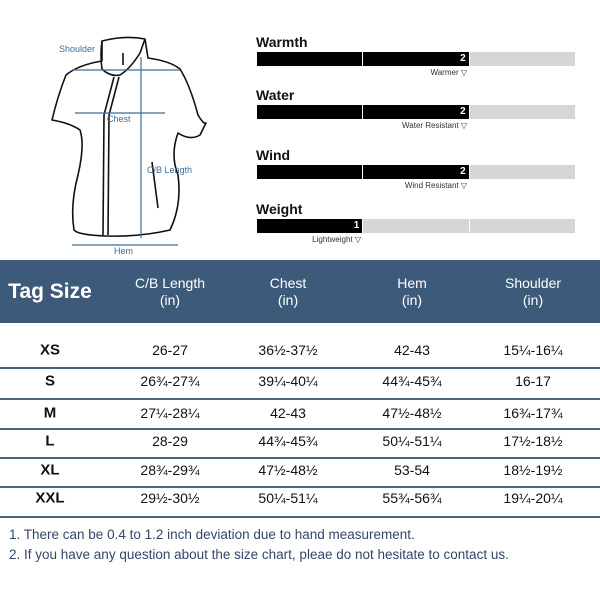  Describe the element at coordinates (170, 441) in the screenshot. I see `cell-cb-length: 28-29` at that location.